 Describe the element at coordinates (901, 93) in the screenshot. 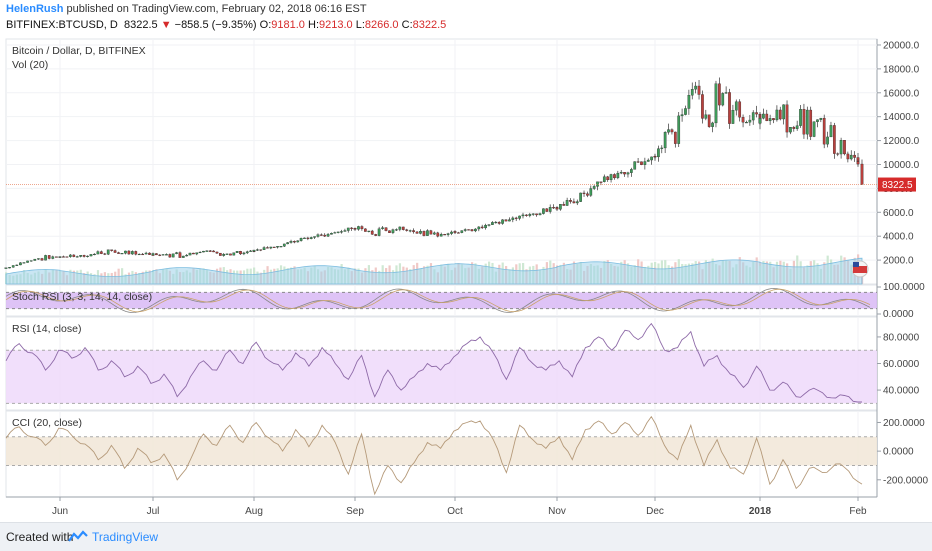

I see `price-axis-label: 16000.0` at that location.